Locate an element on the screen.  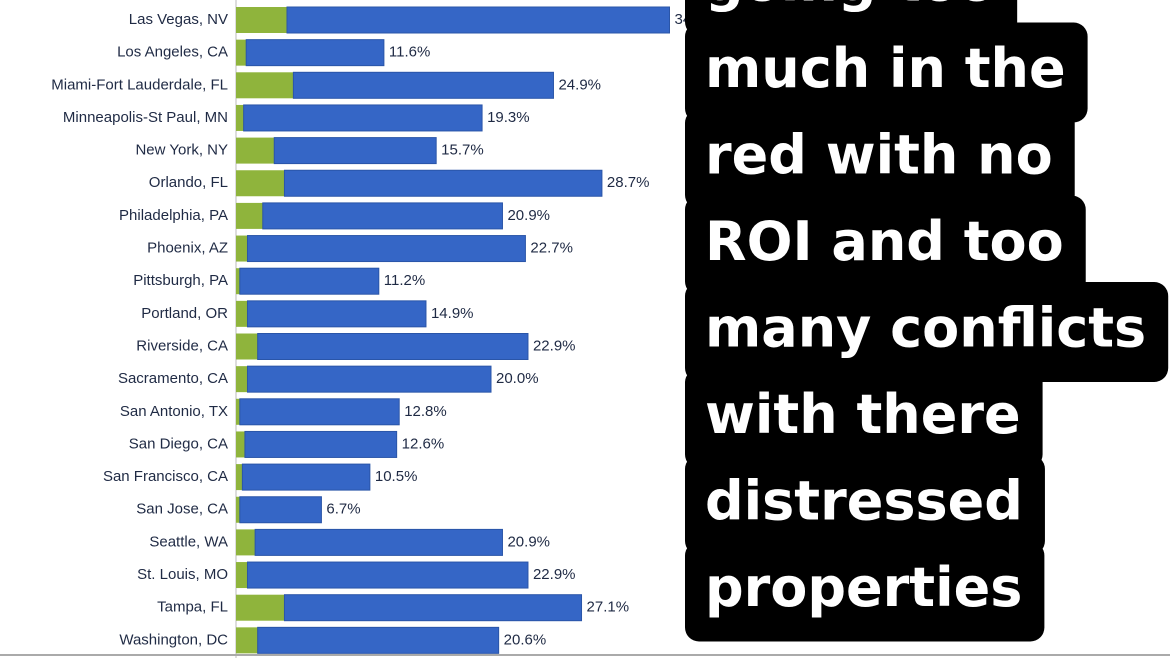
category-label: New York, NY is located at coordinates (181, 150).